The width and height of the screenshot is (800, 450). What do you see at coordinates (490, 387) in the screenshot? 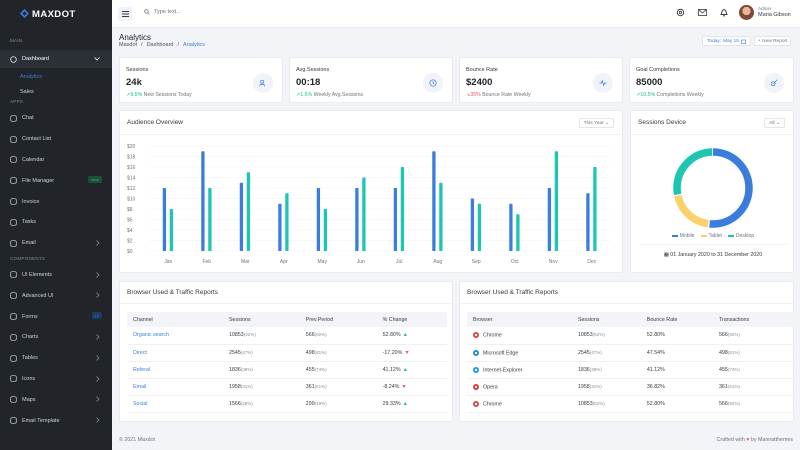
I see `browser-name: Opera` at bounding box center [490, 387].